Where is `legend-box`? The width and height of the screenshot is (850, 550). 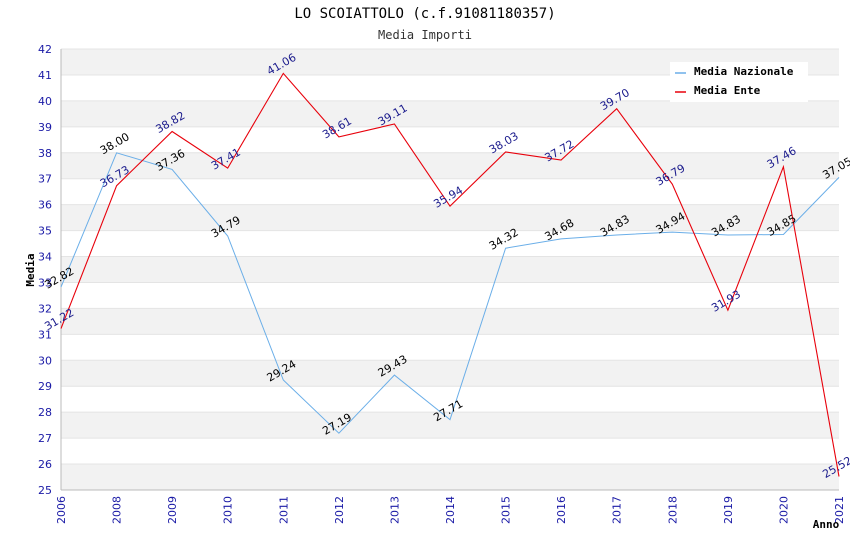
legend-box is located at coordinates (739, 82).